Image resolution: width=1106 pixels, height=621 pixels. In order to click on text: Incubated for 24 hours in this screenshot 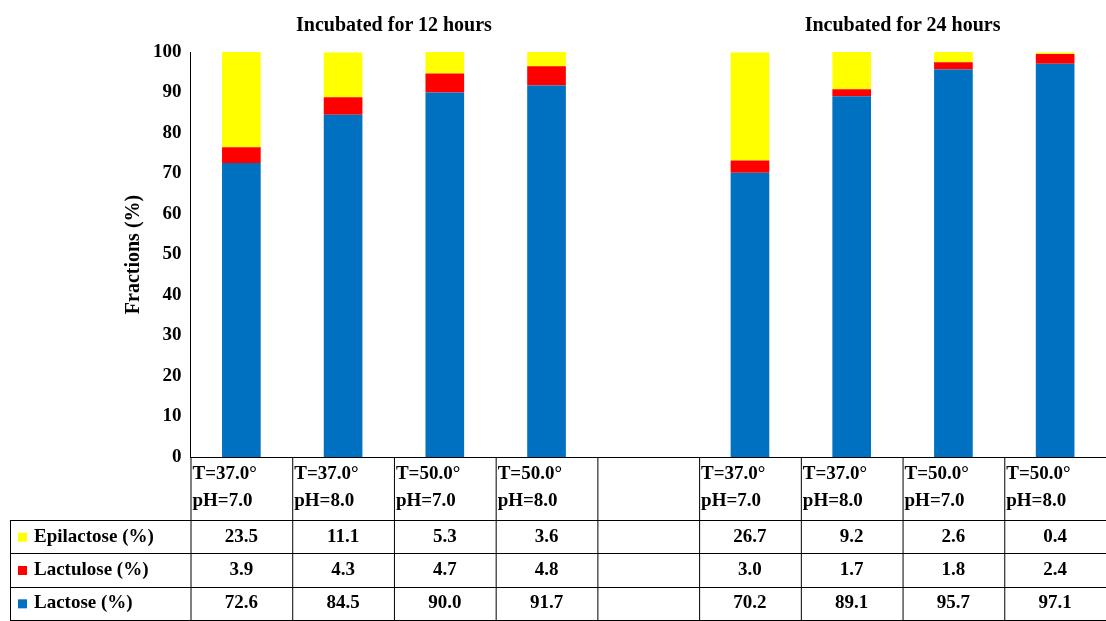, I will do `click(902, 24)`.